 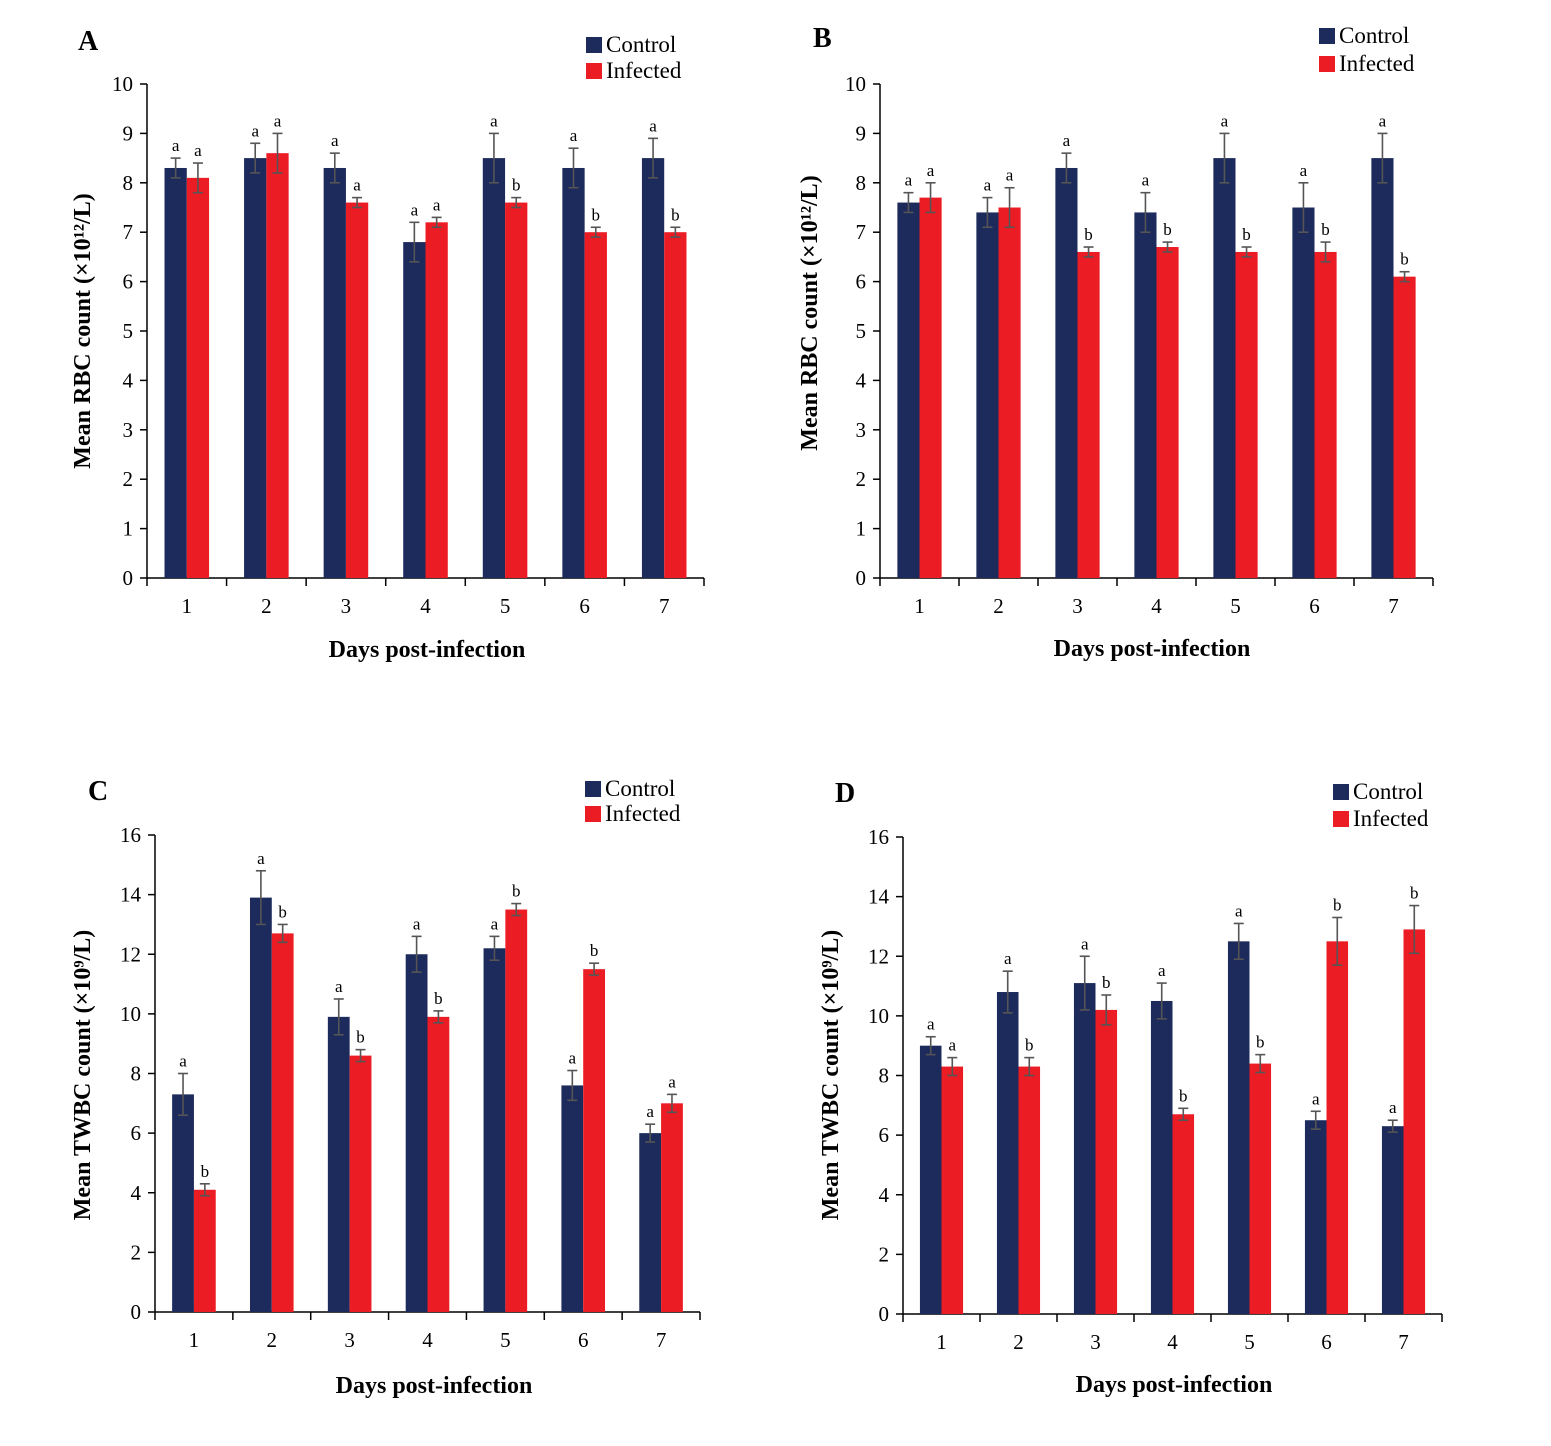 What do you see at coordinates (98, 791) in the screenshot?
I see `panel-letter: C` at bounding box center [98, 791].